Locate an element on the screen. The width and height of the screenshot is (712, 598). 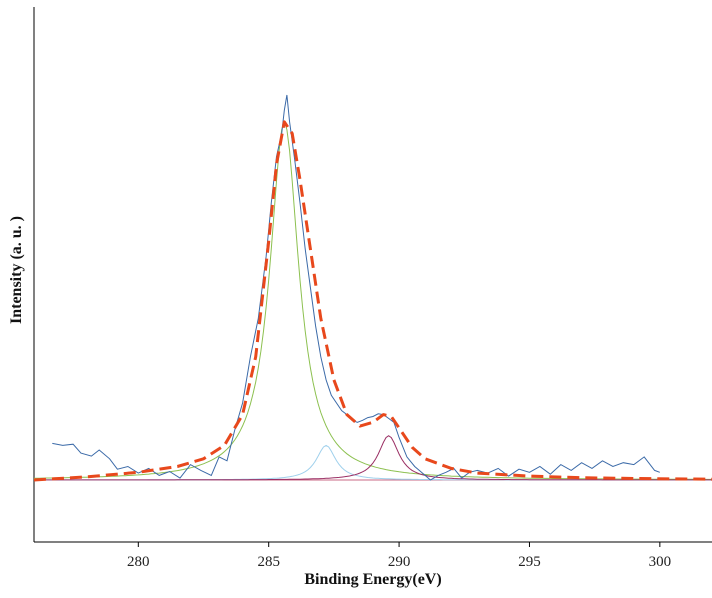
x-tick-label-290: 290 is located at coordinates (399, 562).